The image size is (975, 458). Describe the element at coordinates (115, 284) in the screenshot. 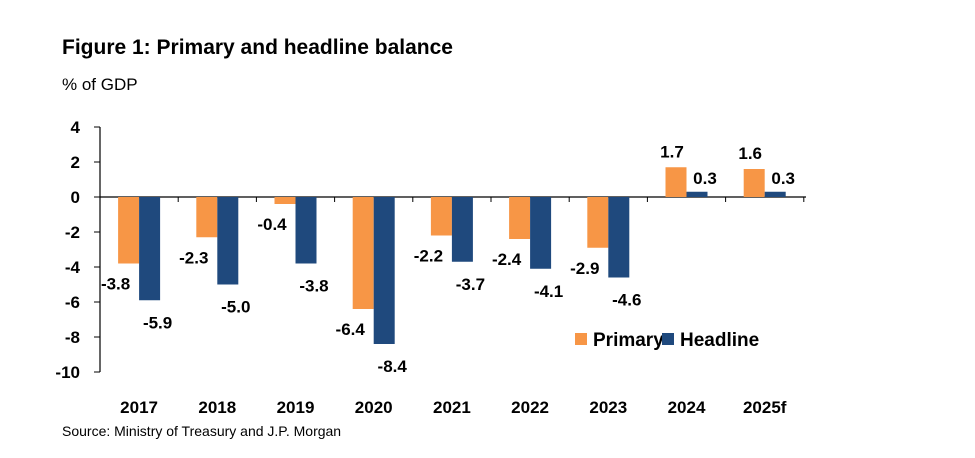

I see `primary-data-label-2017: -3.8` at that location.